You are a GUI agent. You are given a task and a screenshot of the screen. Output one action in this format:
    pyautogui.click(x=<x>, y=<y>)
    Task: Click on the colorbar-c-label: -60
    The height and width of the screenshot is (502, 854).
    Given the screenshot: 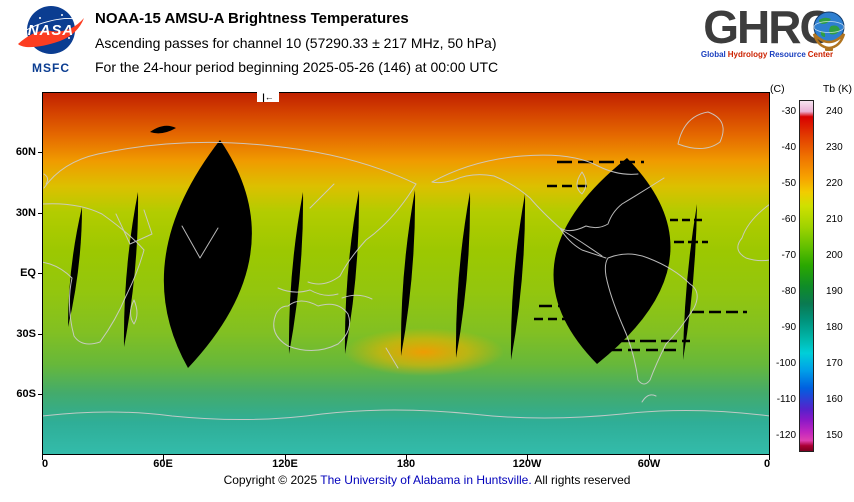 What is the action you would take?
    pyautogui.click(x=788, y=219)
    